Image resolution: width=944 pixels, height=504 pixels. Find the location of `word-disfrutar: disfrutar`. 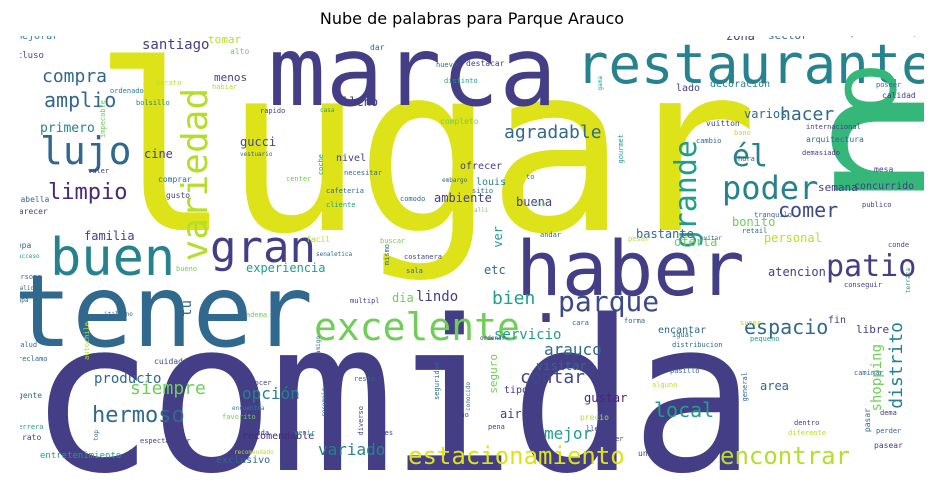

word-disfrutar: disfrutar is located at coordinates (644, 36).